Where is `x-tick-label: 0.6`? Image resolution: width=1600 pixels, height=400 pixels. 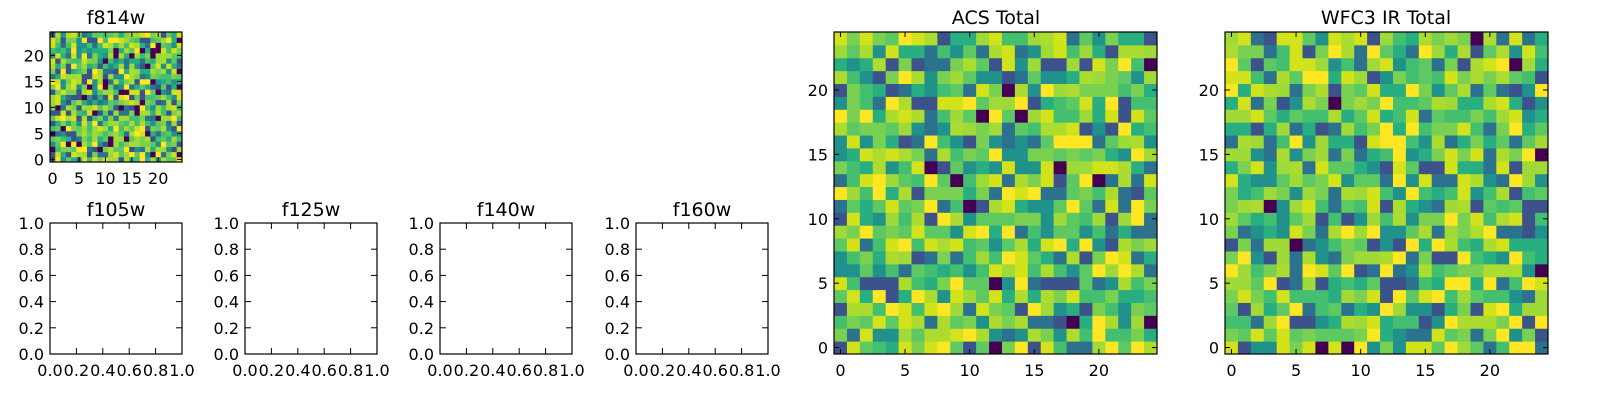
x-tick-label: 0.6 is located at coordinates (323, 370).